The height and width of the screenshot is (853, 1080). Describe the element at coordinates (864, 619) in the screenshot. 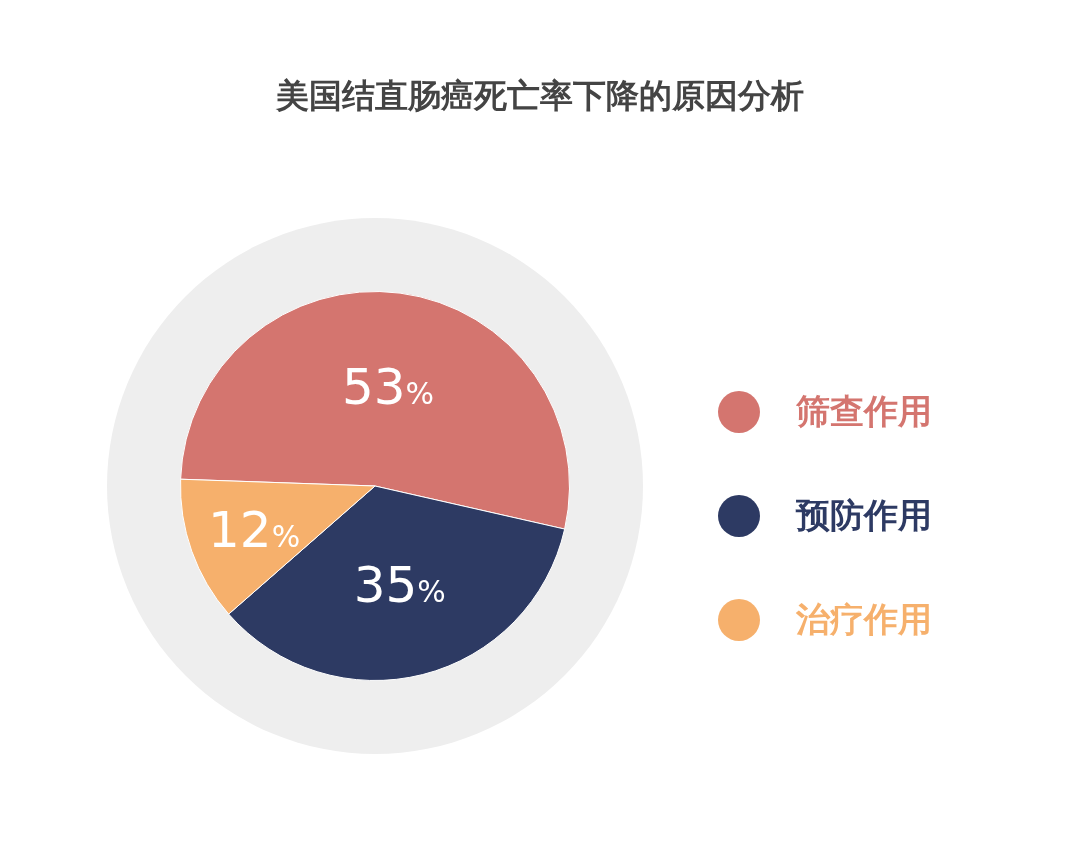

I see `legend-label: 治疗作用` at that location.